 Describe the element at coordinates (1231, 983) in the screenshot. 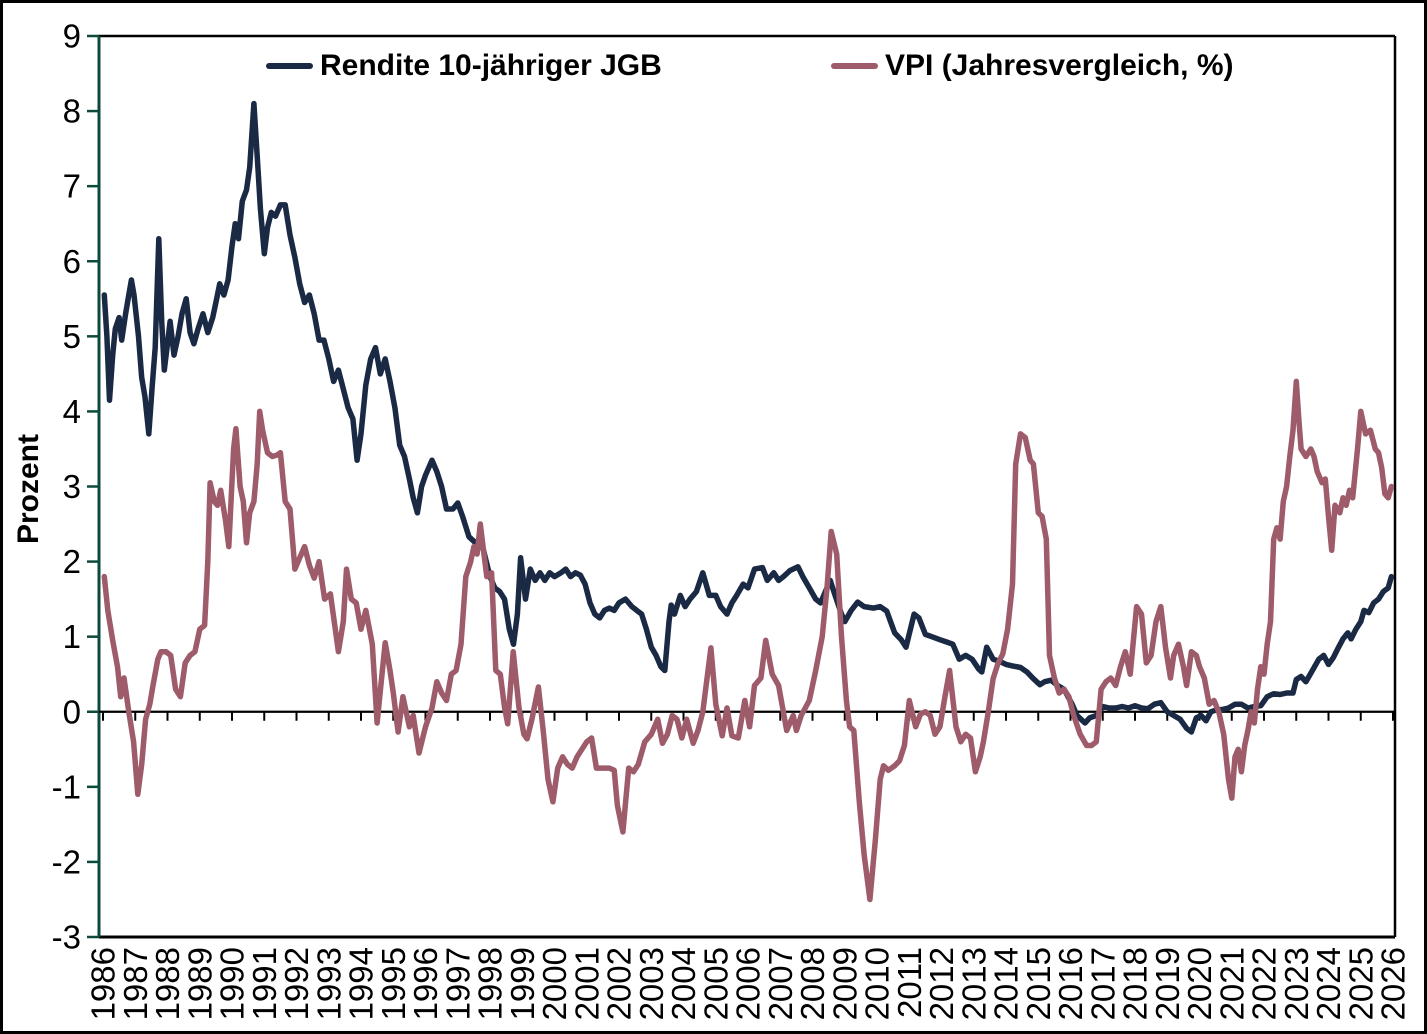

I see `x-tick-label: 2021` at that location.